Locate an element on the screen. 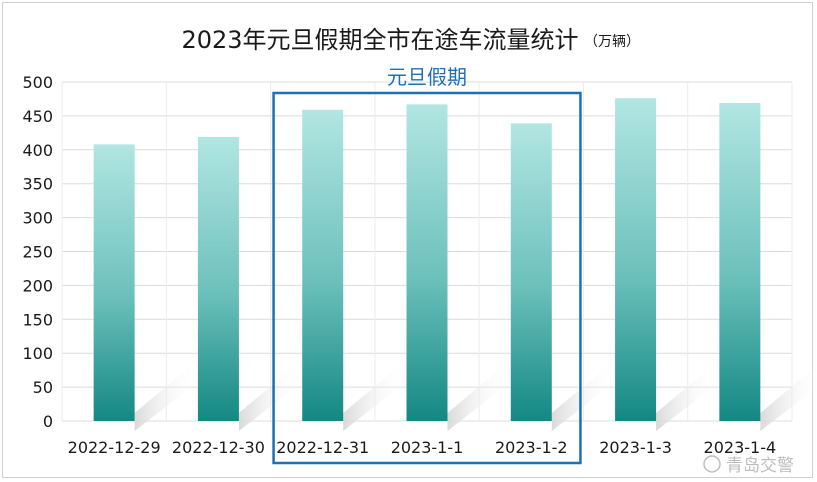 This screenshot has width=817, height=482. holiday-highlight-label: 元旦假期 is located at coordinates (427, 77).